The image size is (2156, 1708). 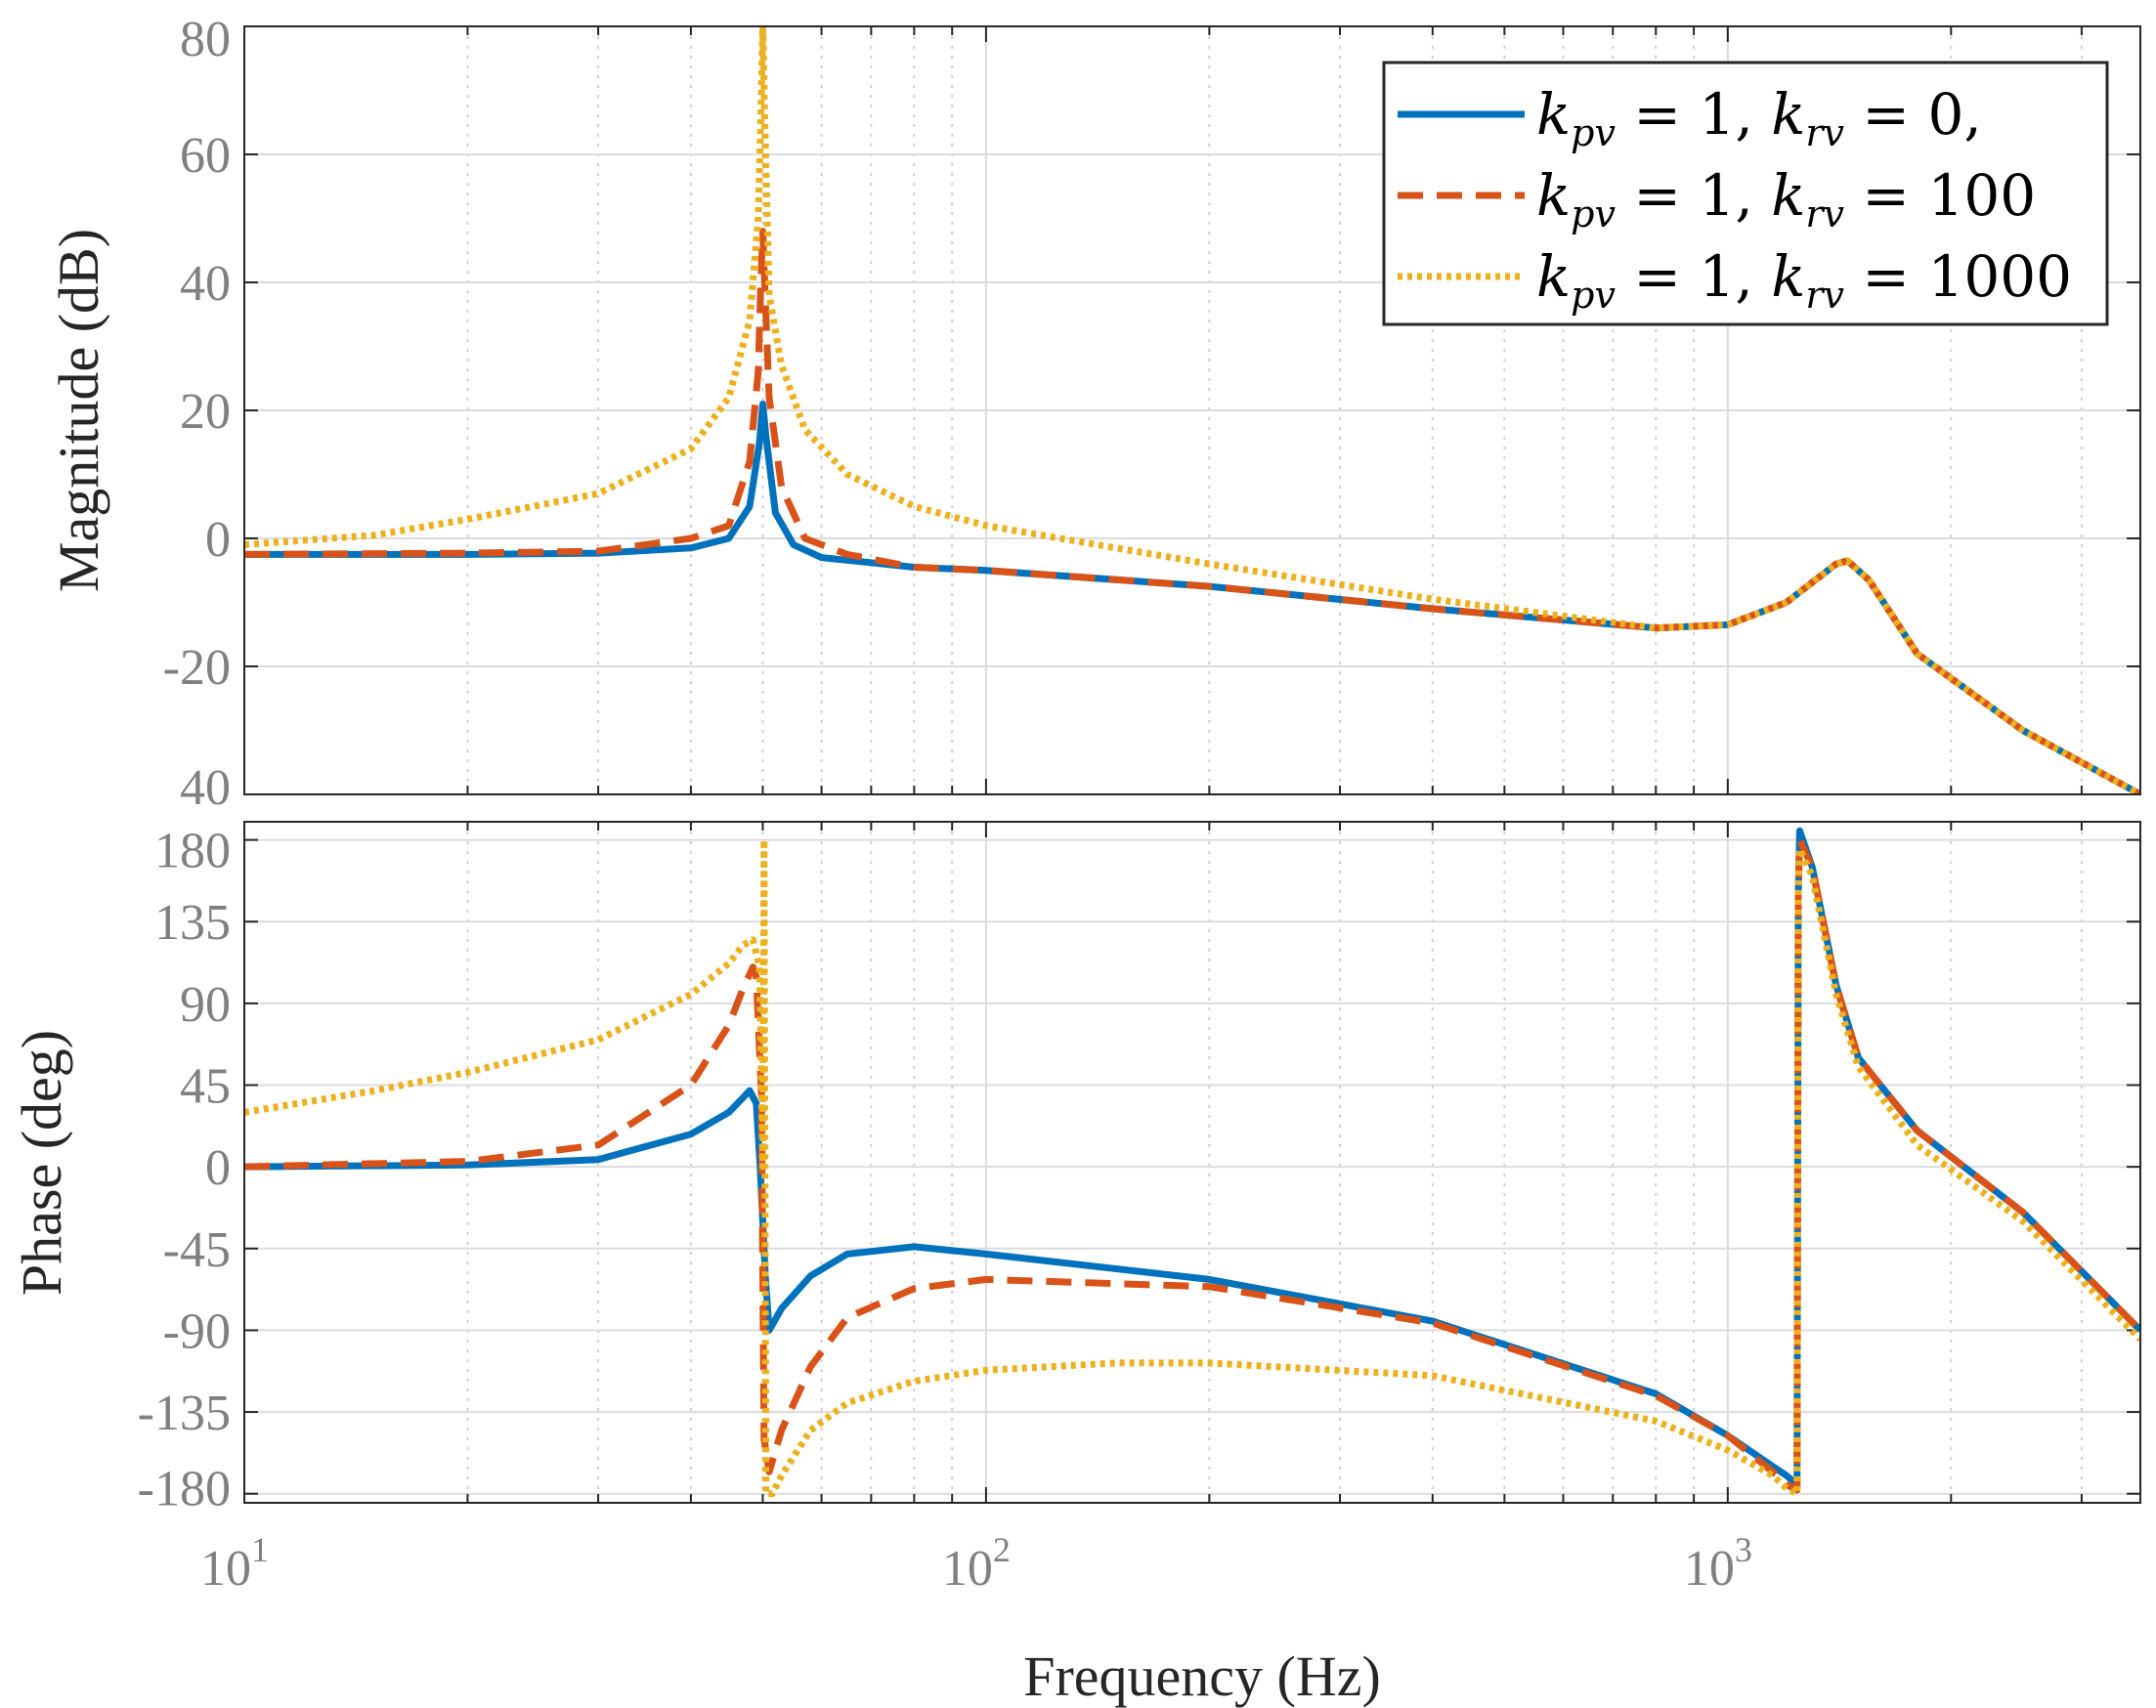 I want to click on magnitude-y-tick-label: -20, so click(x=197, y=668).